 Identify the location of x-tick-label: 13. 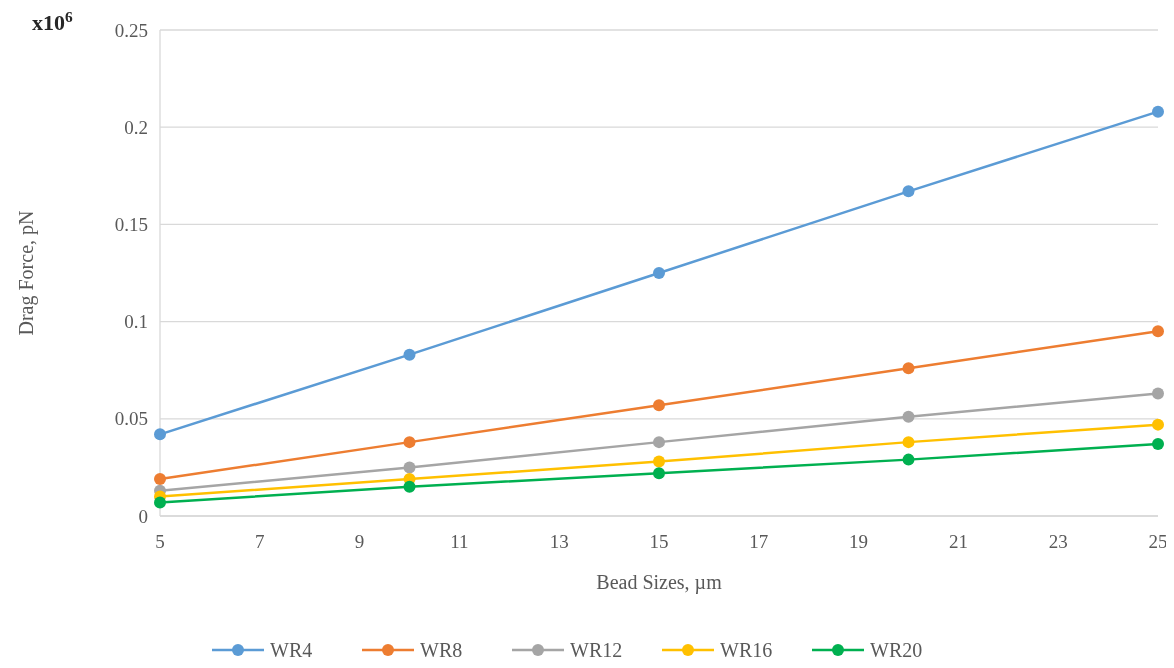
(559, 541).